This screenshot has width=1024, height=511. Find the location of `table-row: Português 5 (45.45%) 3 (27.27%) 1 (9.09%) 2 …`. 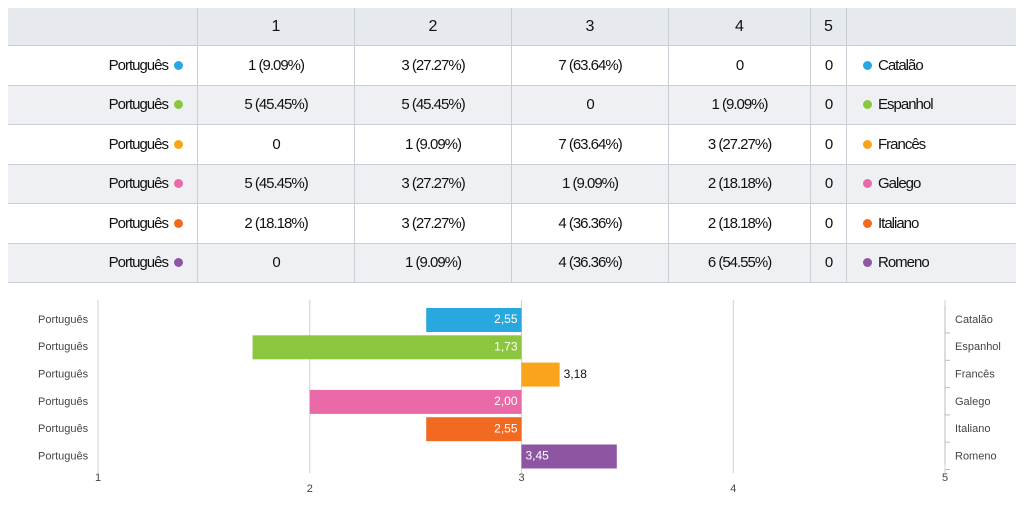

table-row: Português 5 (45.45%) 3 (27.27%) 1 (9.09%) 2 … is located at coordinates (512, 184).